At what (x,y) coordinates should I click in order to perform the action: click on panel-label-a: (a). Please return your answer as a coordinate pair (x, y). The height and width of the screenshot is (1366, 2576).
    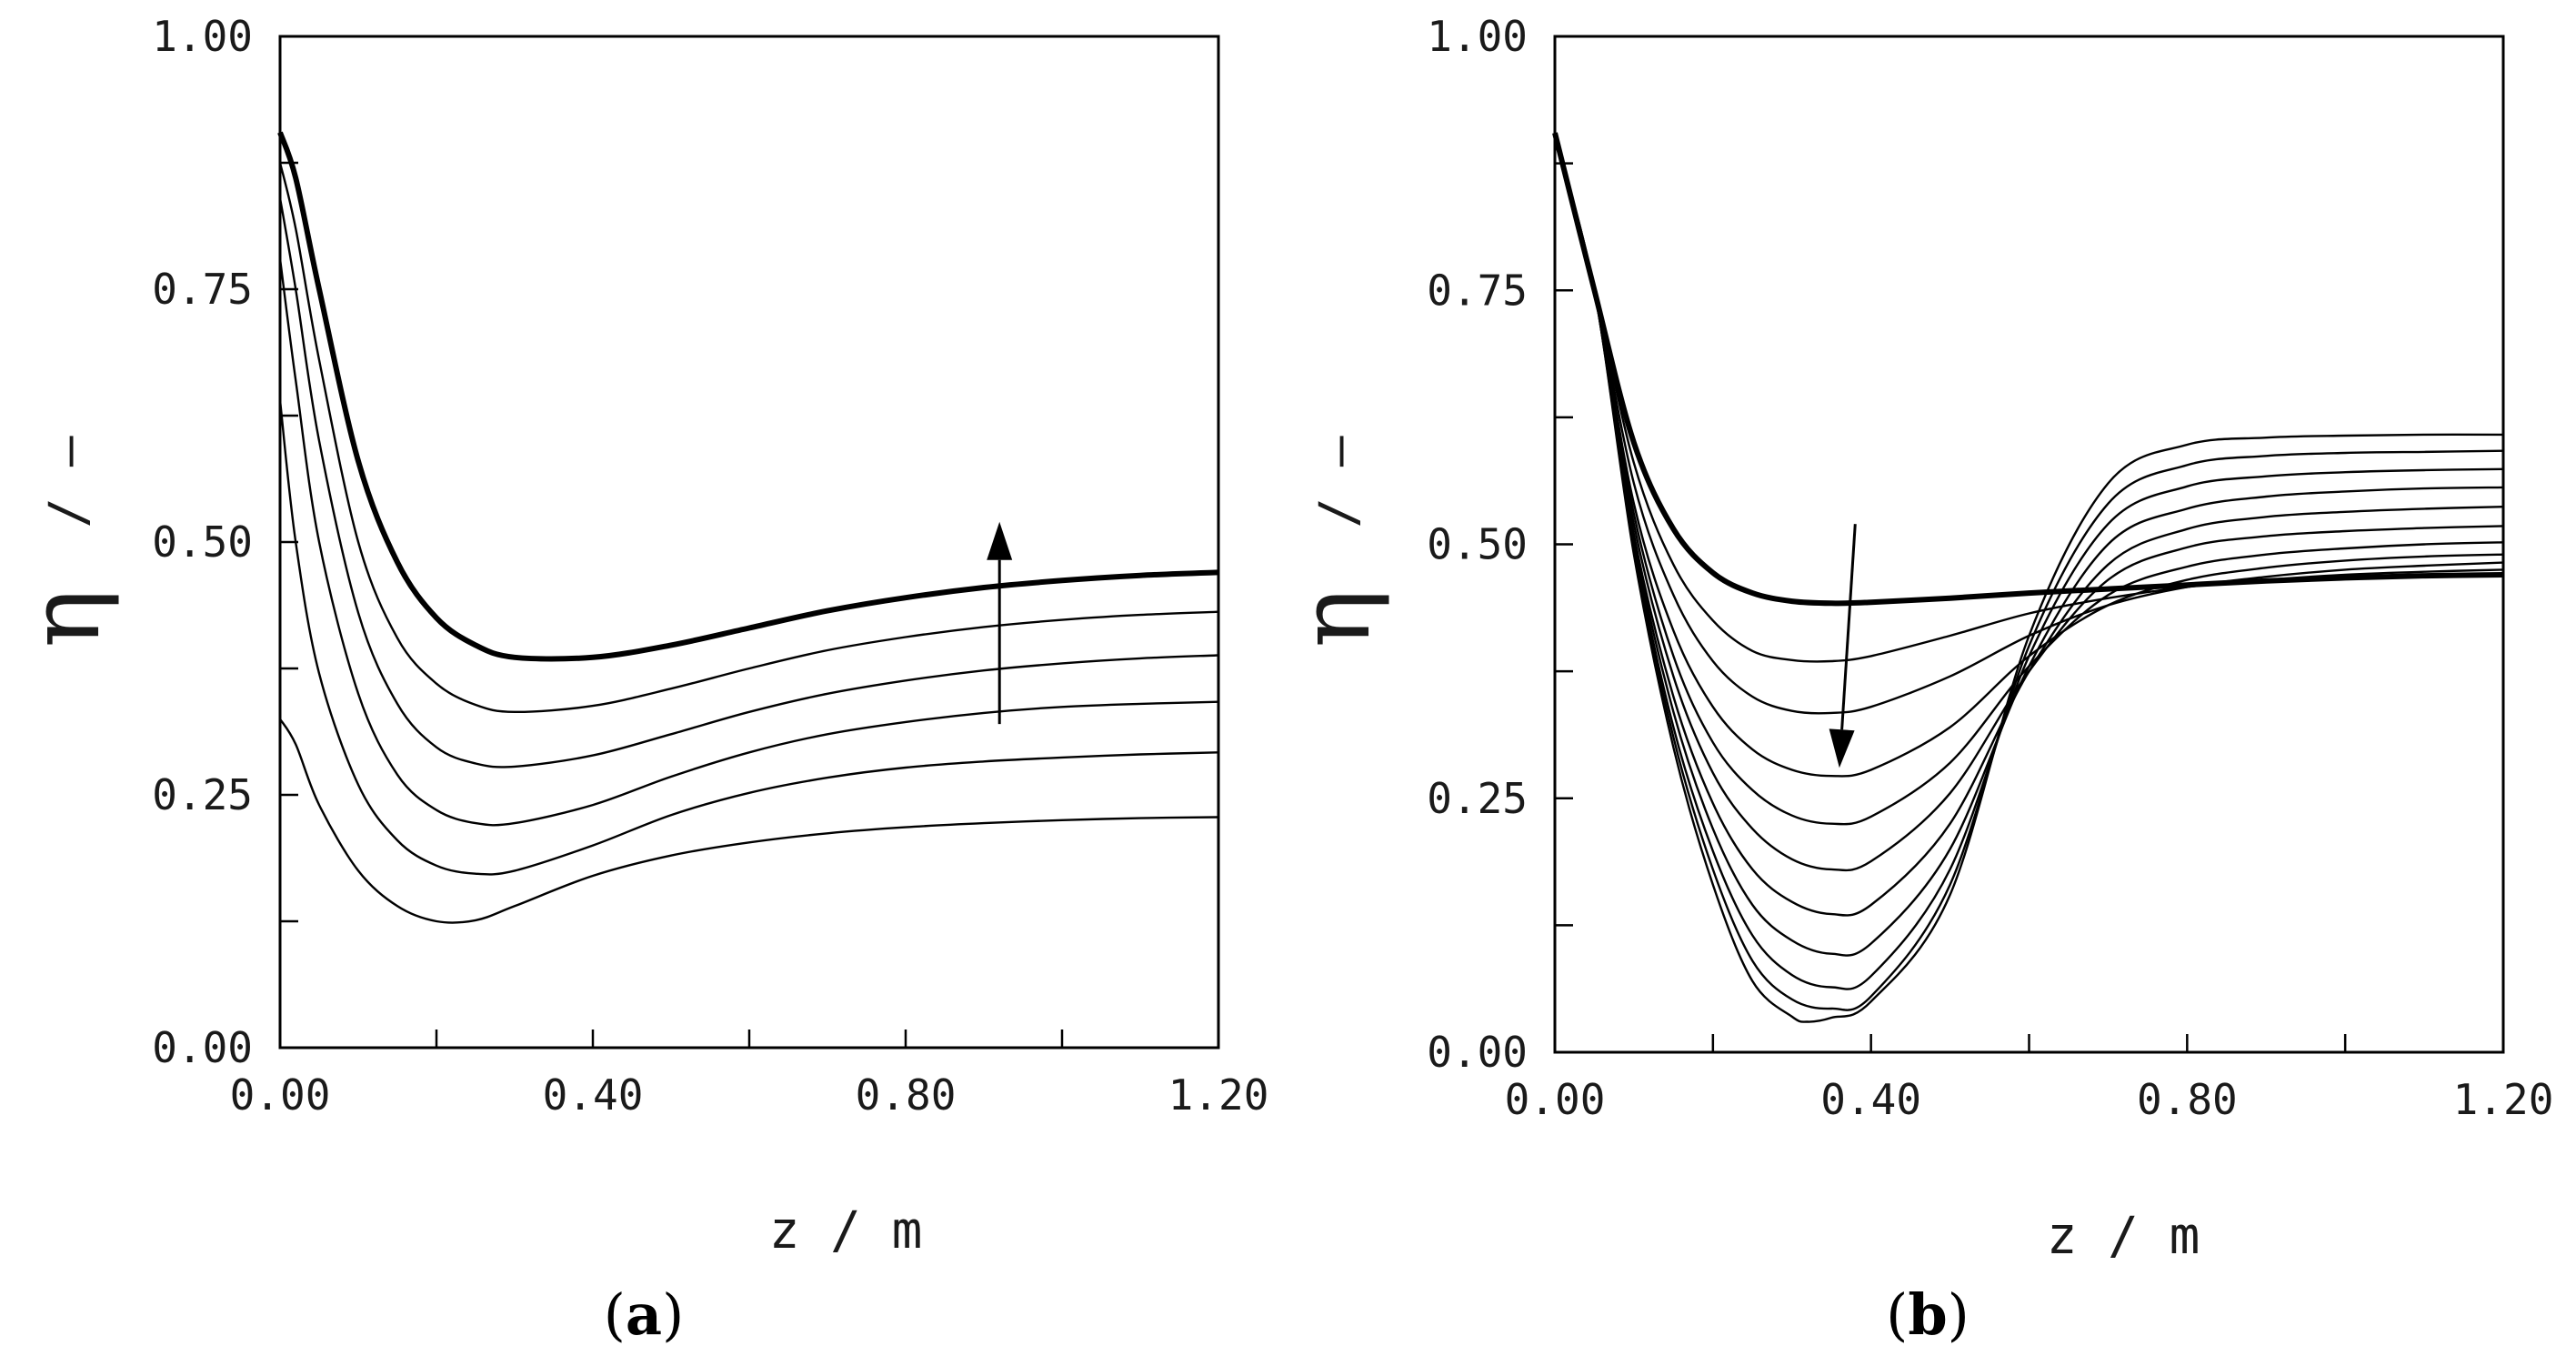
    Looking at the image, I should click on (644, 1314).